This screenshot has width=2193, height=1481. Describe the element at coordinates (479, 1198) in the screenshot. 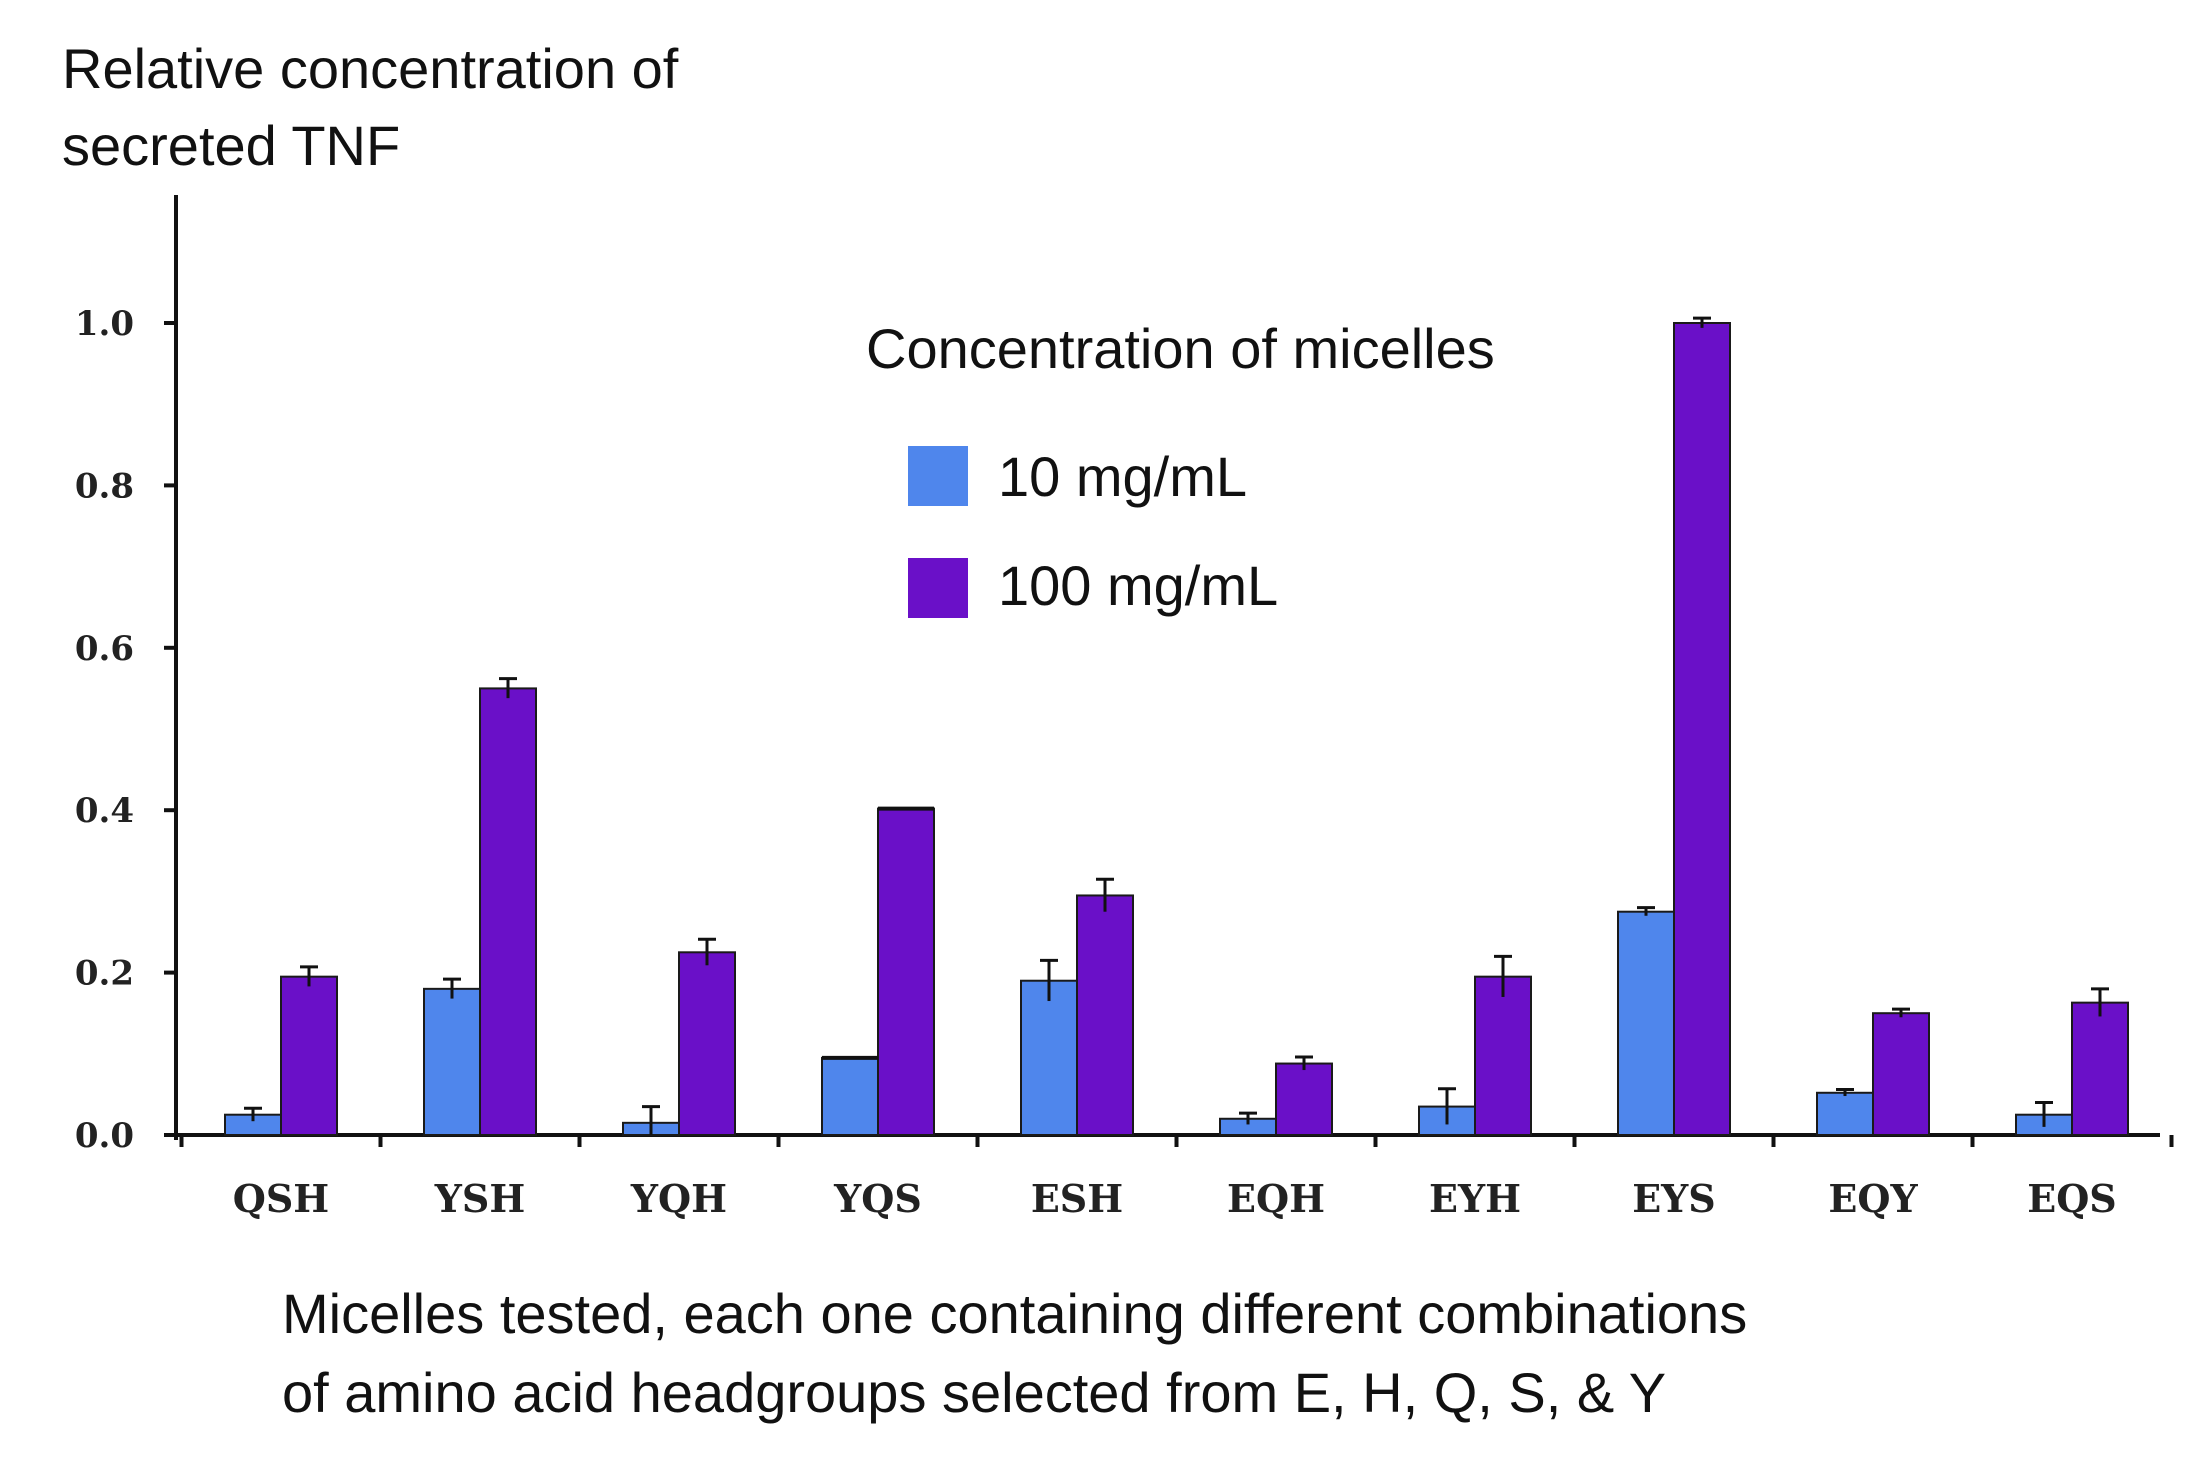

I see `category-label-ysh: YSH` at that location.